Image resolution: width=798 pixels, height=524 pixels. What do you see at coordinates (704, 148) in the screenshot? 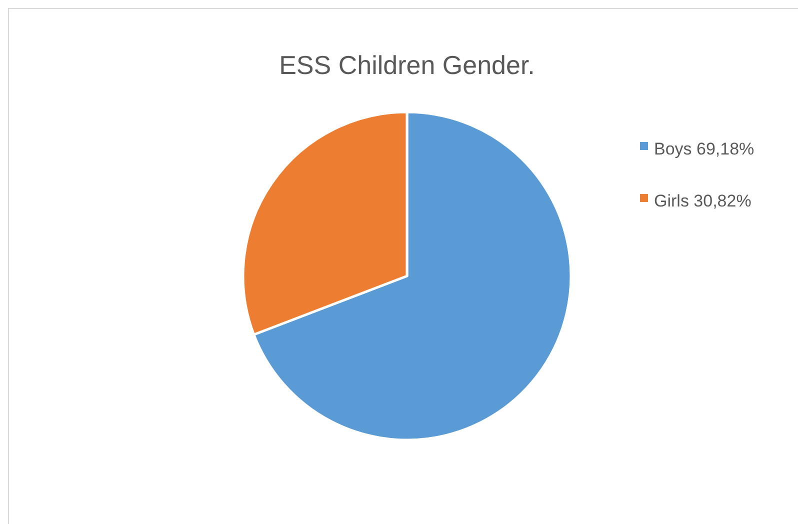
I see `legend-label: Boys 69,18%` at bounding box center [704, 148].